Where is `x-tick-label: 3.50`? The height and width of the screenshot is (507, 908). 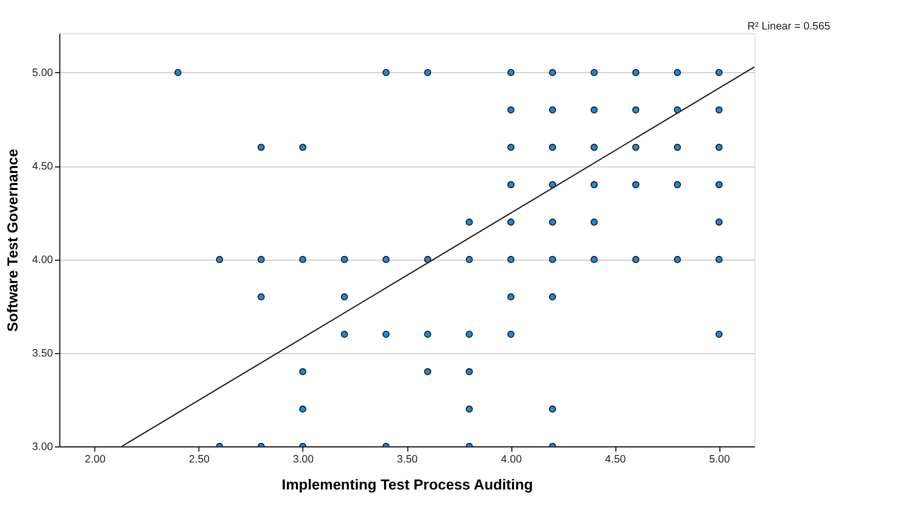
x-tick-label: 3.50 is located at coordinates (407, 459).